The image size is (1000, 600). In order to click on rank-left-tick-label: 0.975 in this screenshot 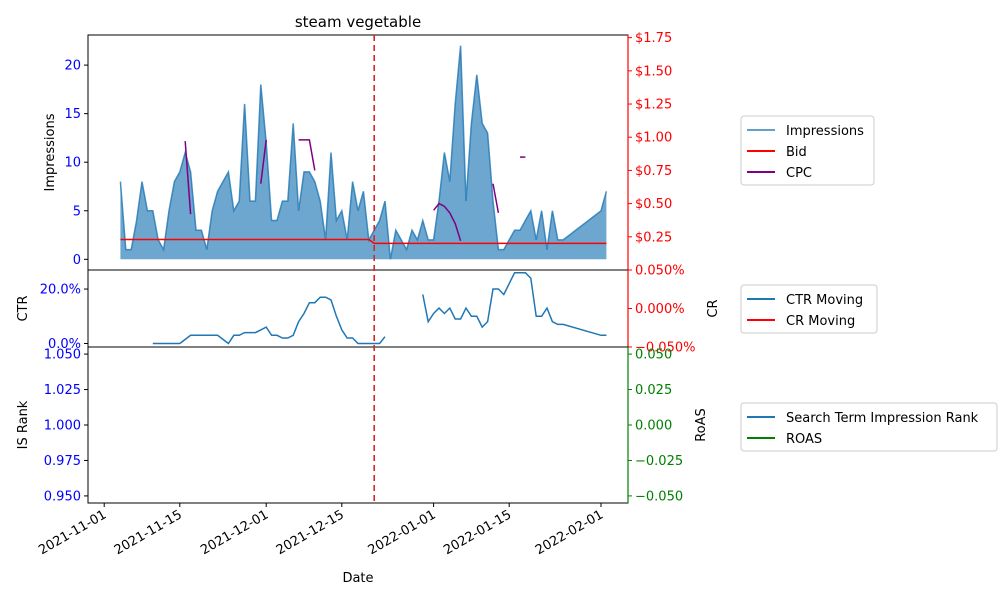, I will do `click(62, 461)`.